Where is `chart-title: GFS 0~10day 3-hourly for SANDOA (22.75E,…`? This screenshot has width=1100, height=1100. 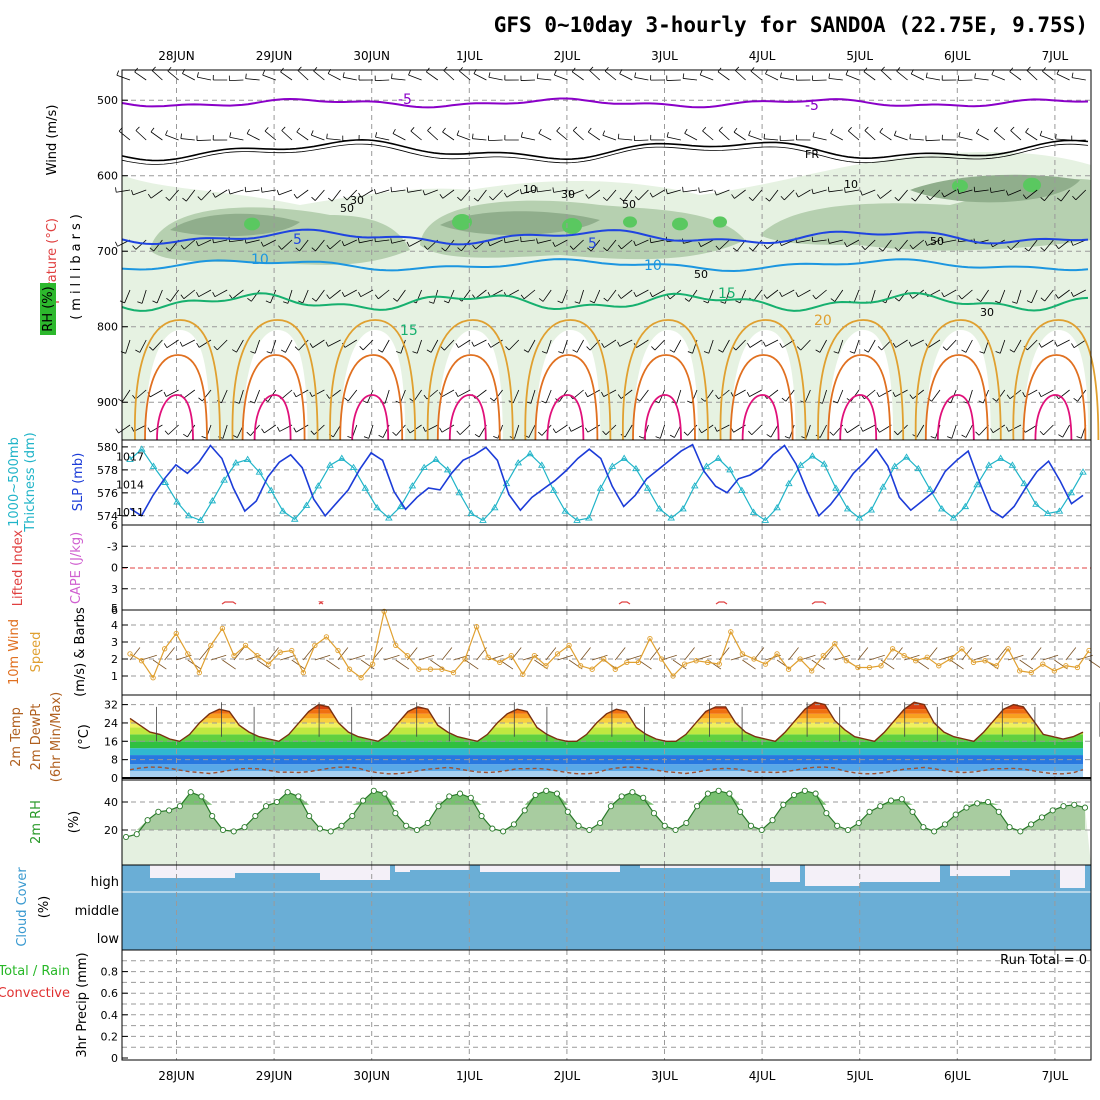 chart-title: GFS 0~10day 3-hourly for SANDOA (22.75E,… is located at coordinates (791, 25).